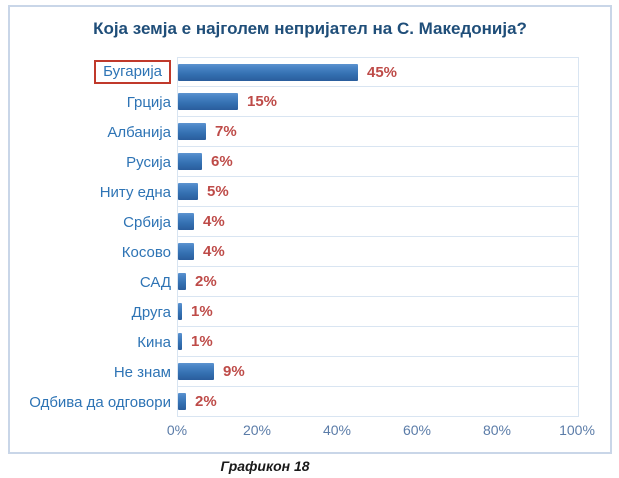  Describe the element at coordinates (93, 372) in the screenshot. I see `category-label-cell: Не знам` at that location.